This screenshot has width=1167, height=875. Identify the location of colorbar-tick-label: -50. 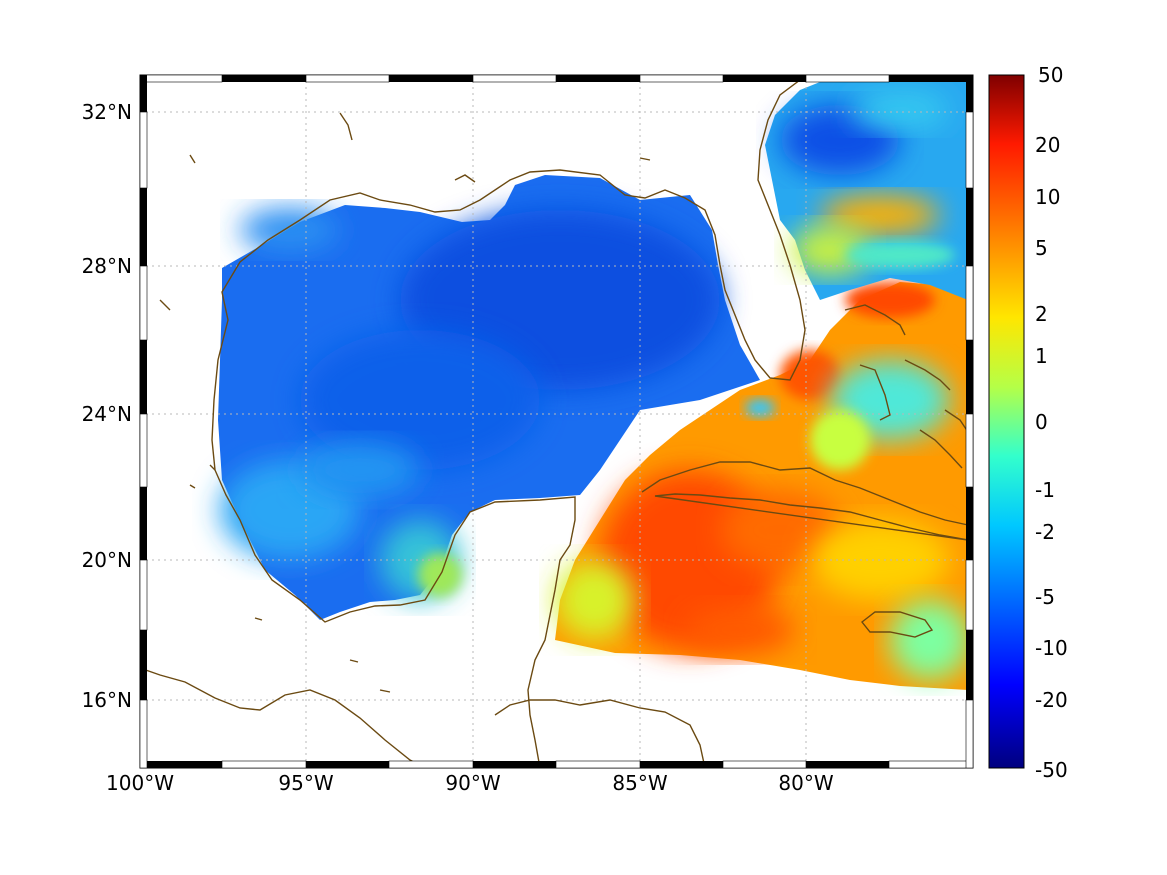
(1051, 770).